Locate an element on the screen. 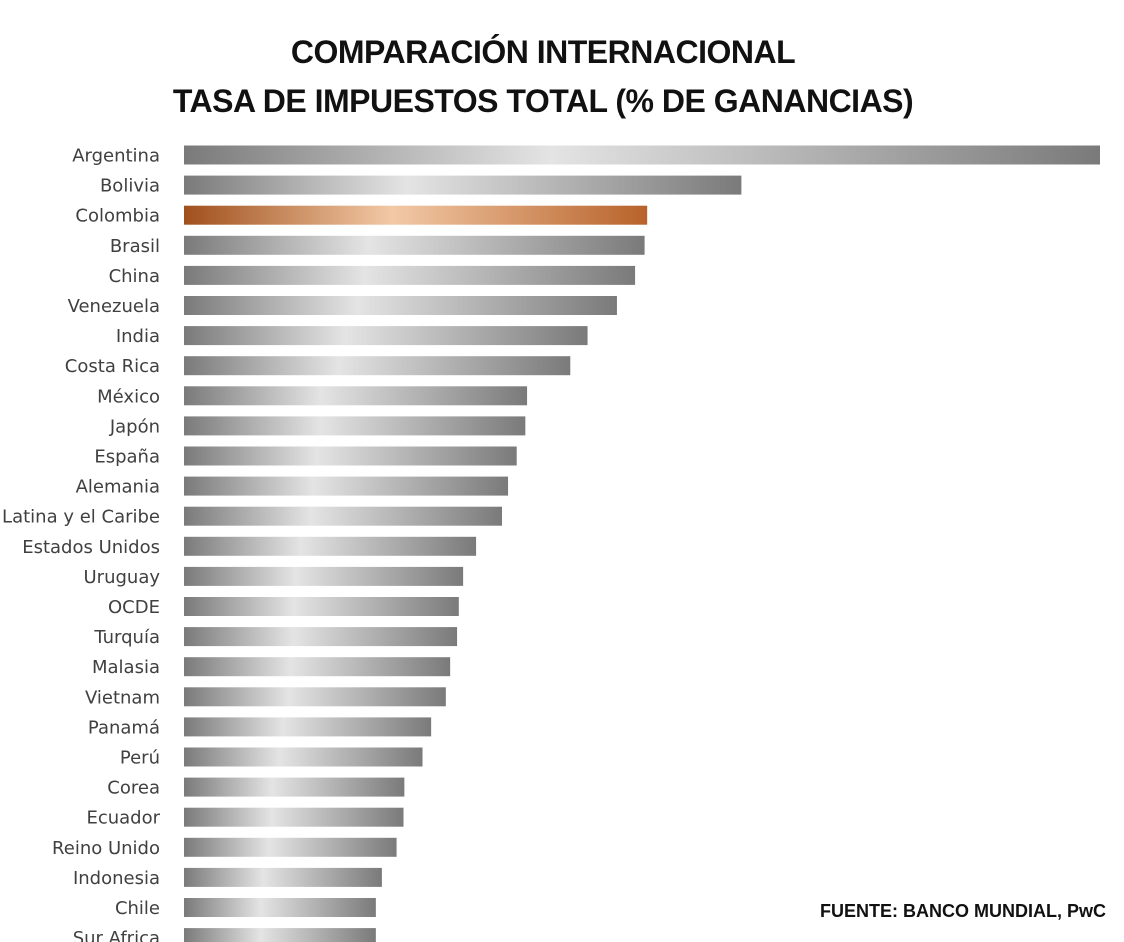 The height and width of the screenshot is (942, 1124). category-label-alemania: Alemania is located at coordinates (118, 487).